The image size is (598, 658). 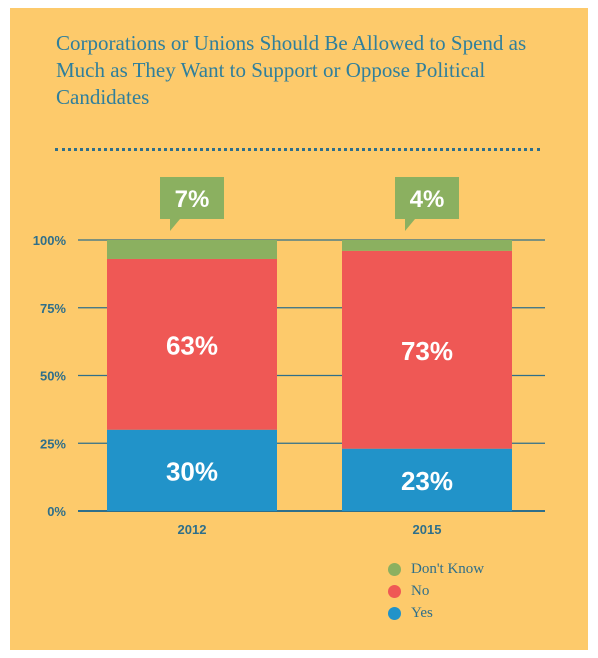 I want to click on legend-item: Don't Know, so click(x=436, y=569).